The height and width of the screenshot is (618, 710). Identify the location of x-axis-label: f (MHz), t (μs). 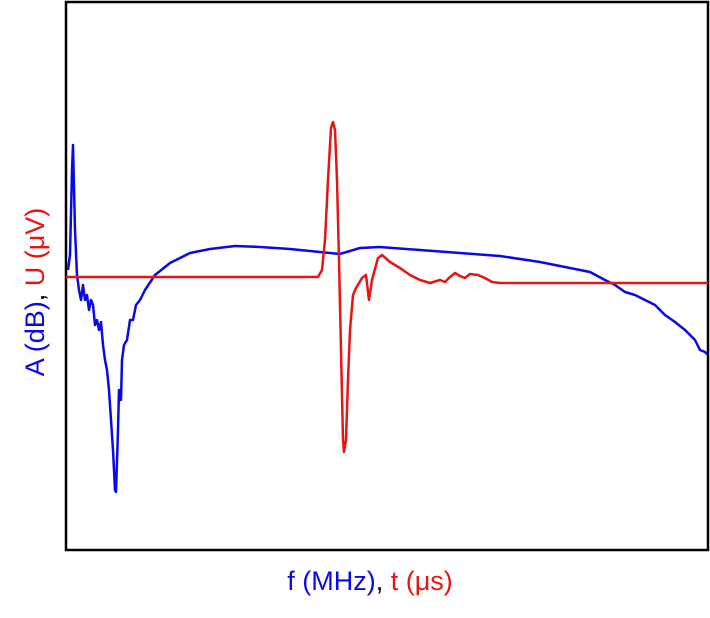
(370, 581).